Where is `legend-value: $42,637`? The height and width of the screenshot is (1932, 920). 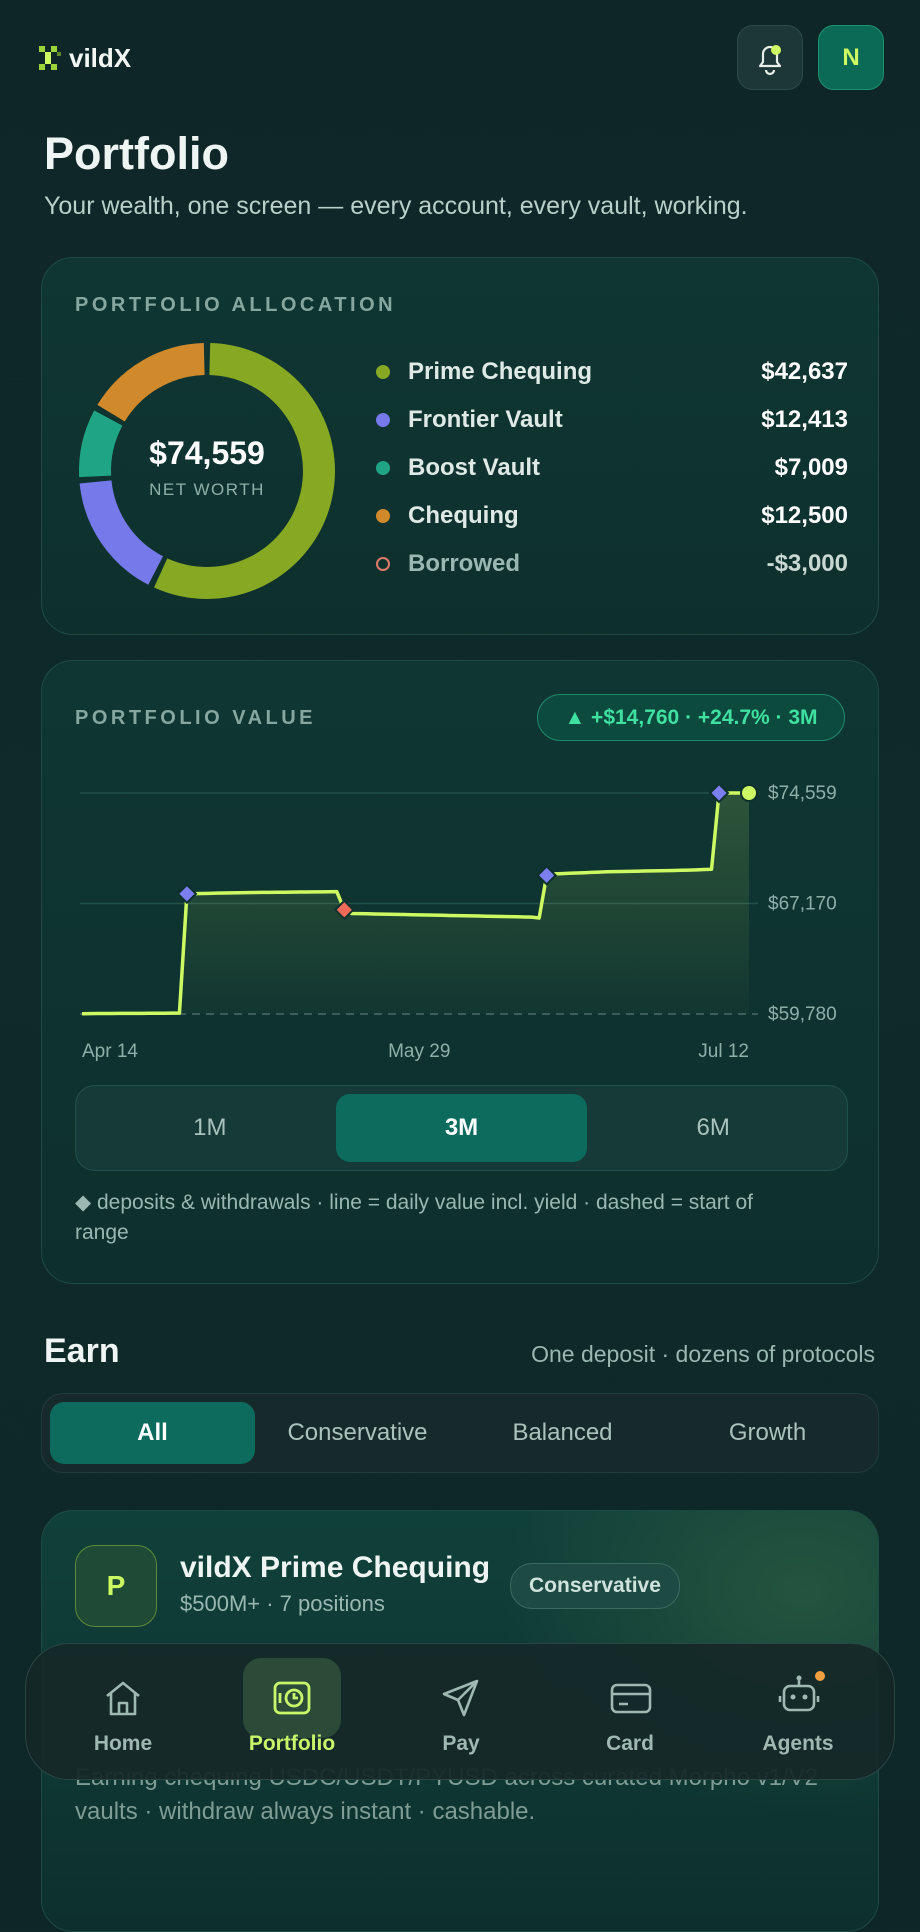 legend-value: $42,637 is located at coordinates (804, 371).